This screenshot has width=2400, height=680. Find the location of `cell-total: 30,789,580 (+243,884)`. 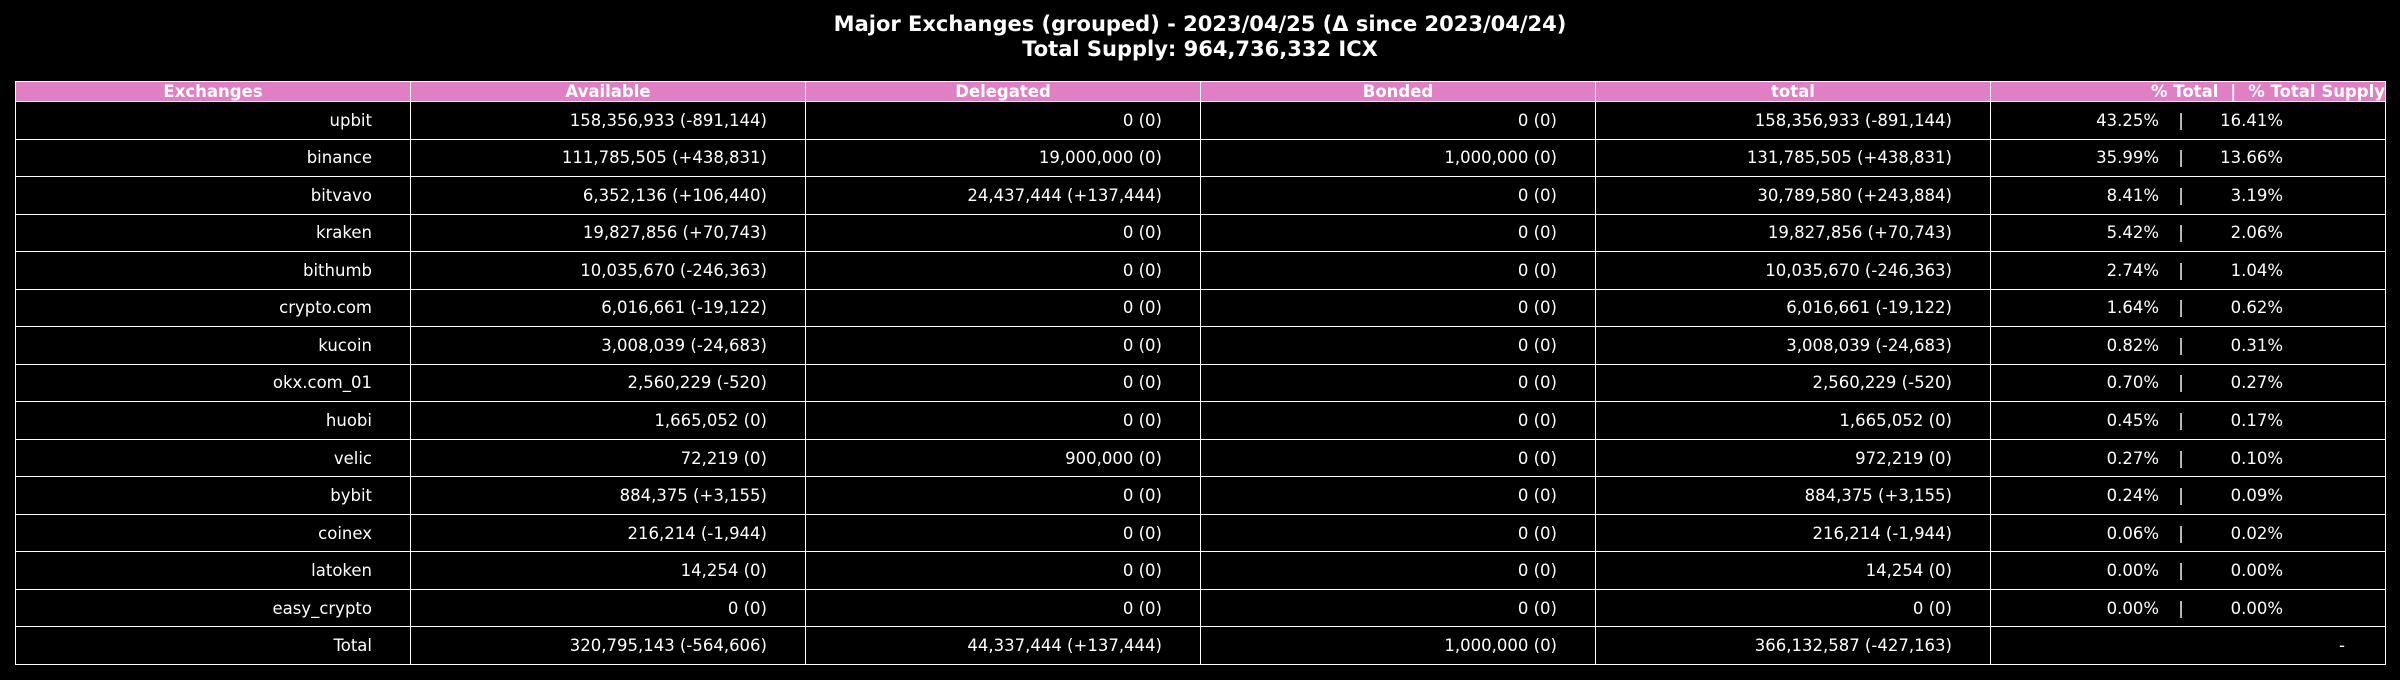

cell-total: 30,789,580 (+243,884) is located at coordinates (1793, 195).